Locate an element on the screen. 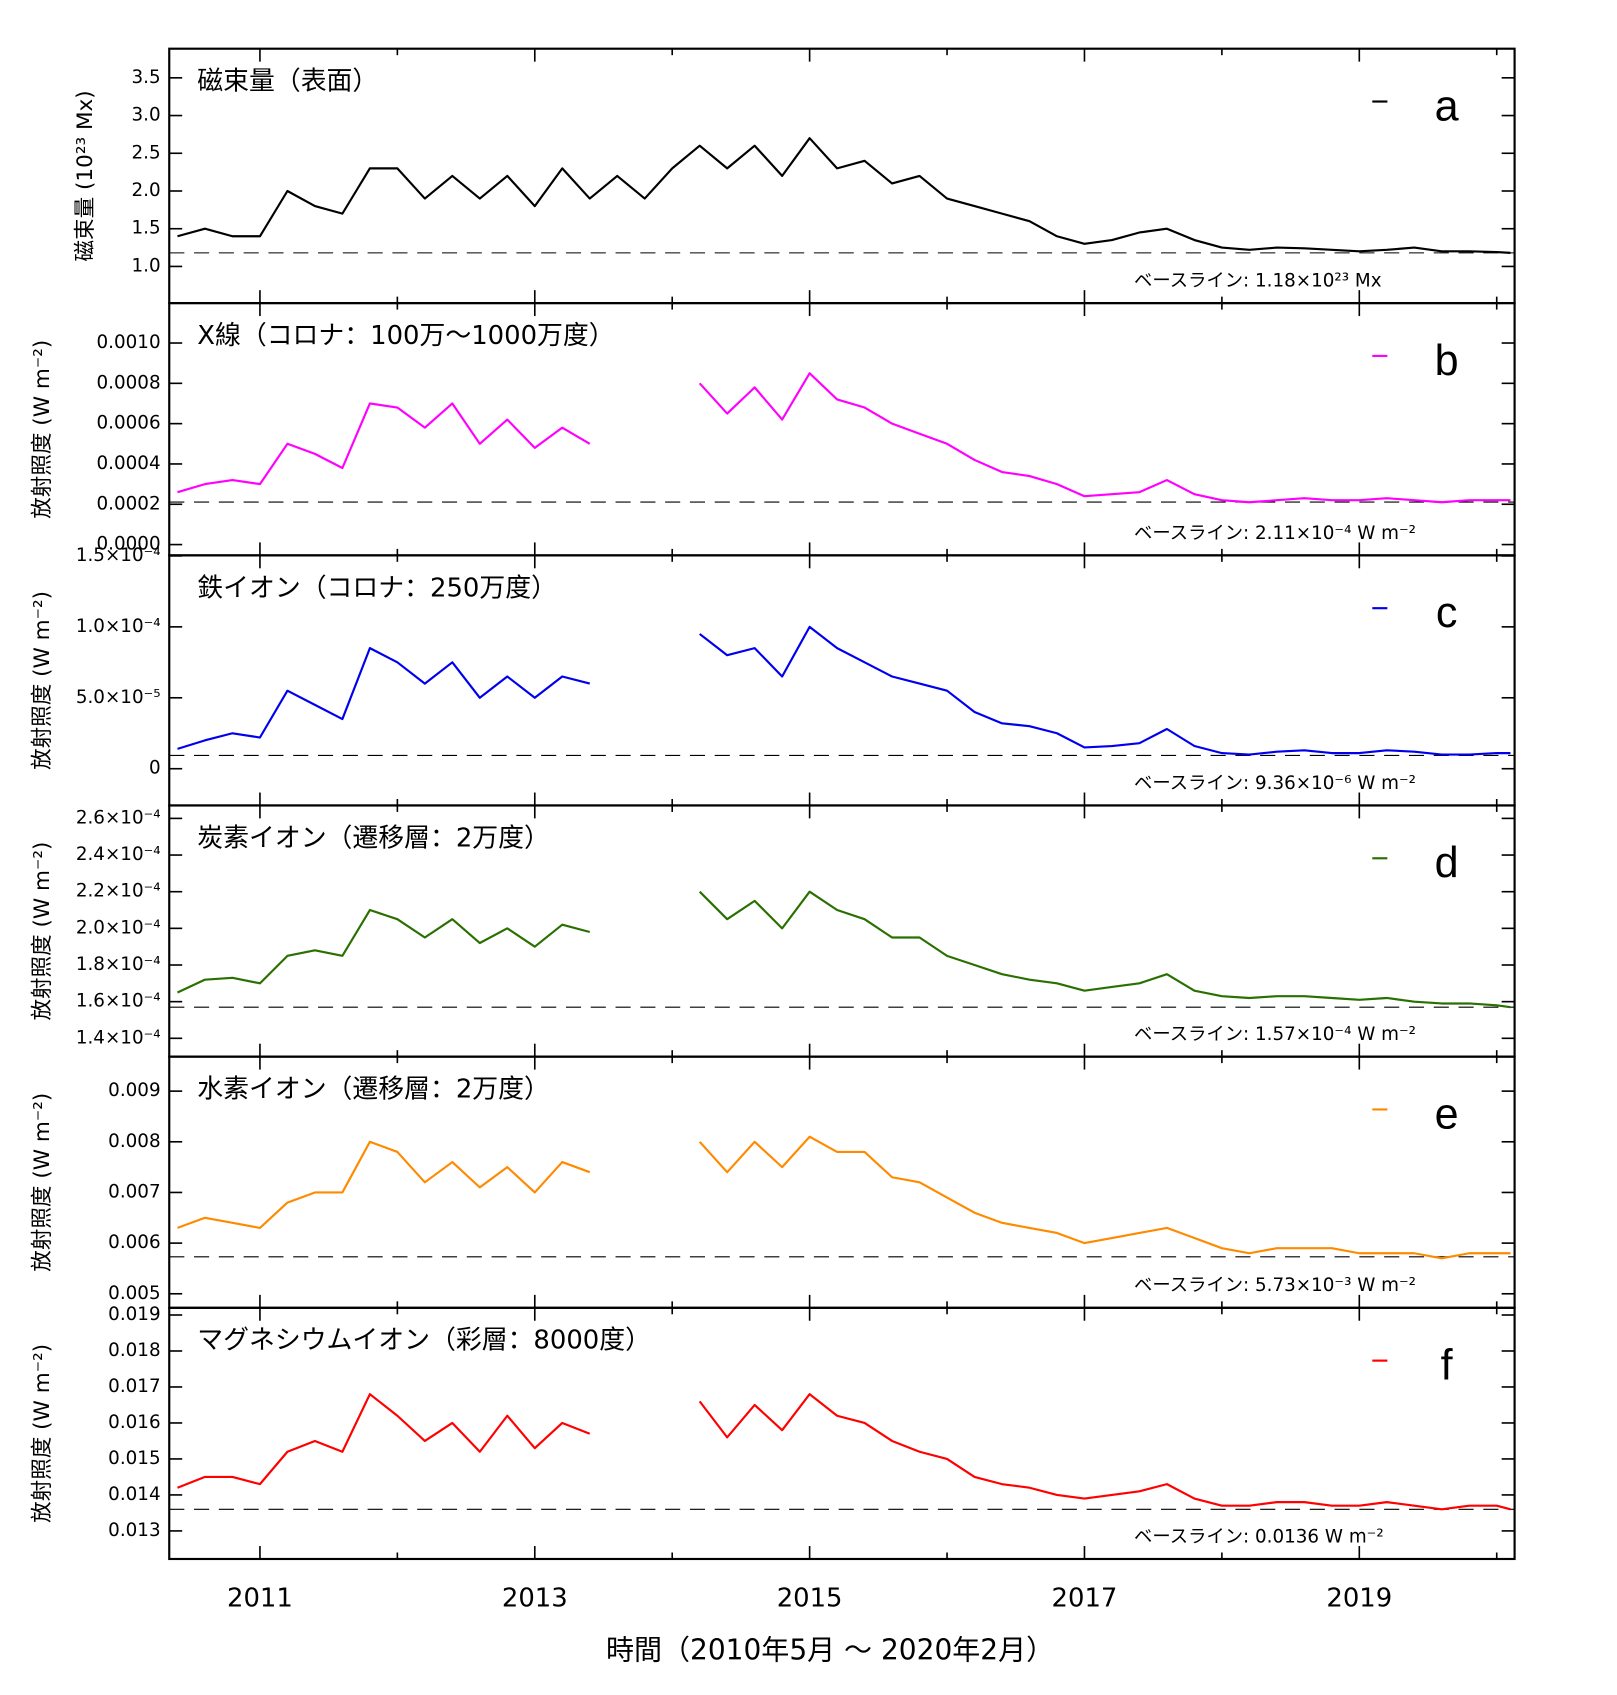  baseline-label: ベースライン: 0.0136 W m⁻² is located at coordinates (1259, 1536).